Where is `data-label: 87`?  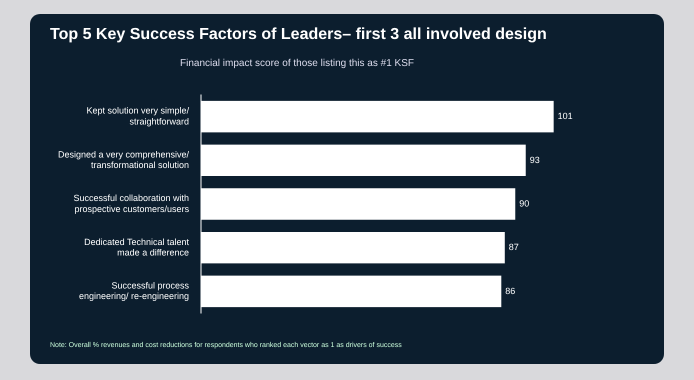 data-label: 87 is located at coordinates (513, 247).